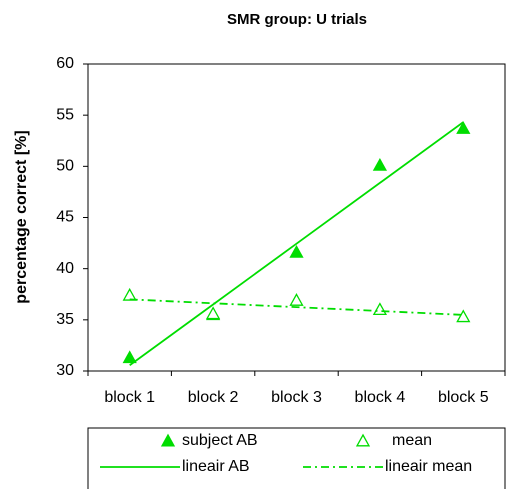  I want to click on y-axis-label: percentage correct [%], so click(21, 216).